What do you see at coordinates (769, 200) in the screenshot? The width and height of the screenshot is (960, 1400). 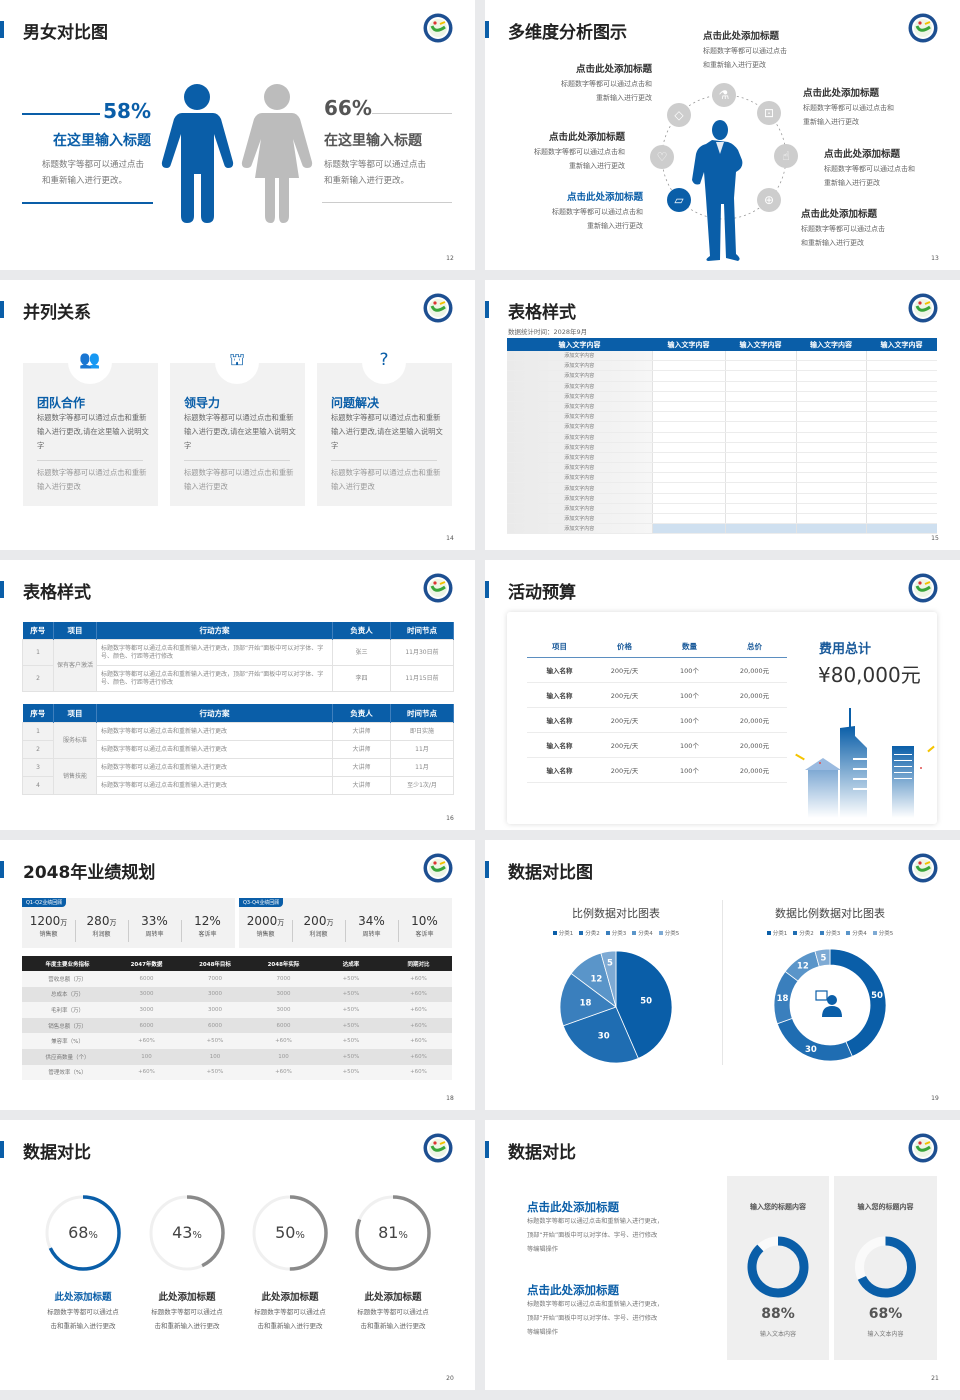 I see `globe-icon: ⊕` at bounding box center [769, 200].